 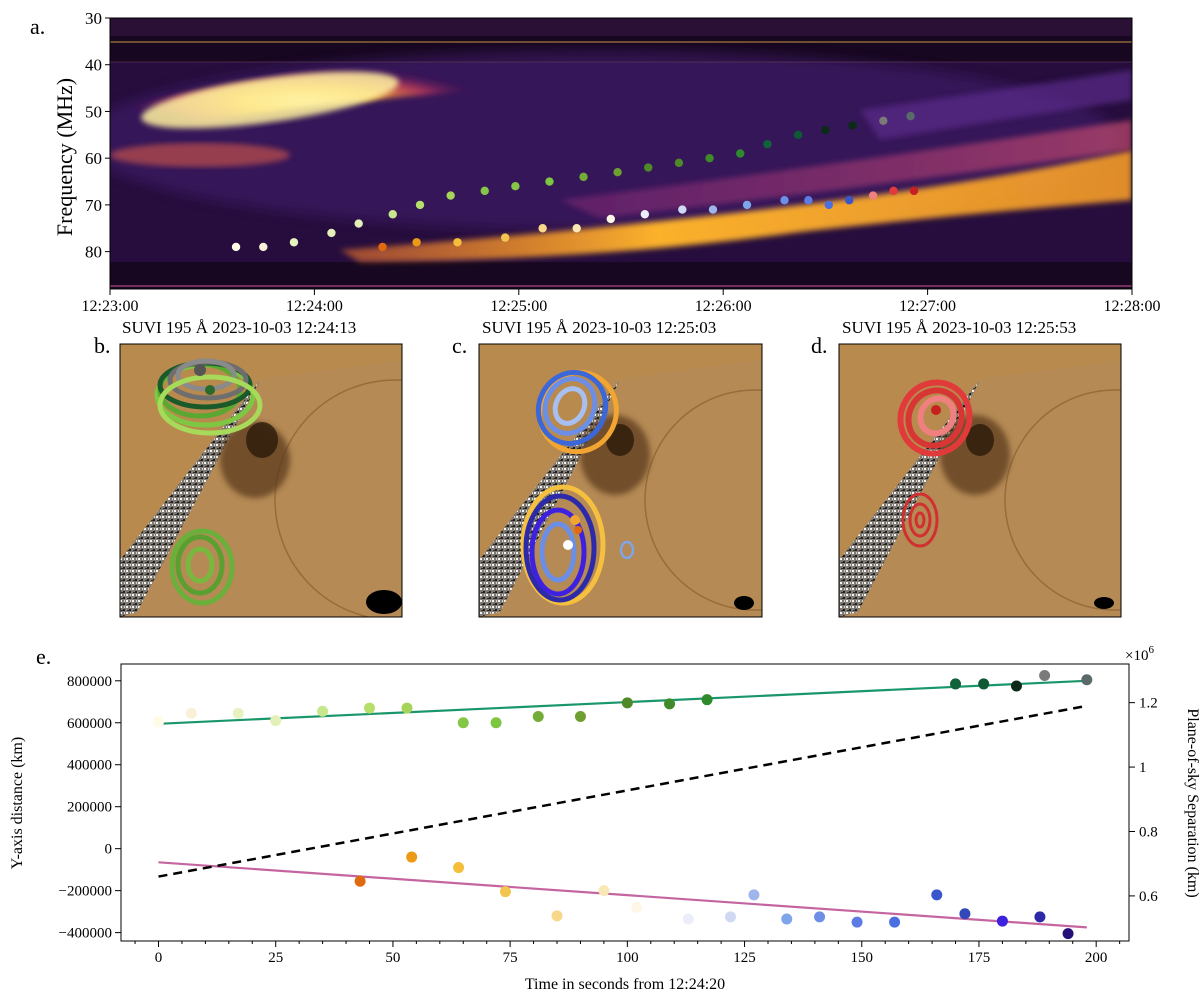 What do you see at coordinates (1143, 768) in the screenshot?
I see `e-right-y-tick-label: 1` at bounding box center [1143, 768].